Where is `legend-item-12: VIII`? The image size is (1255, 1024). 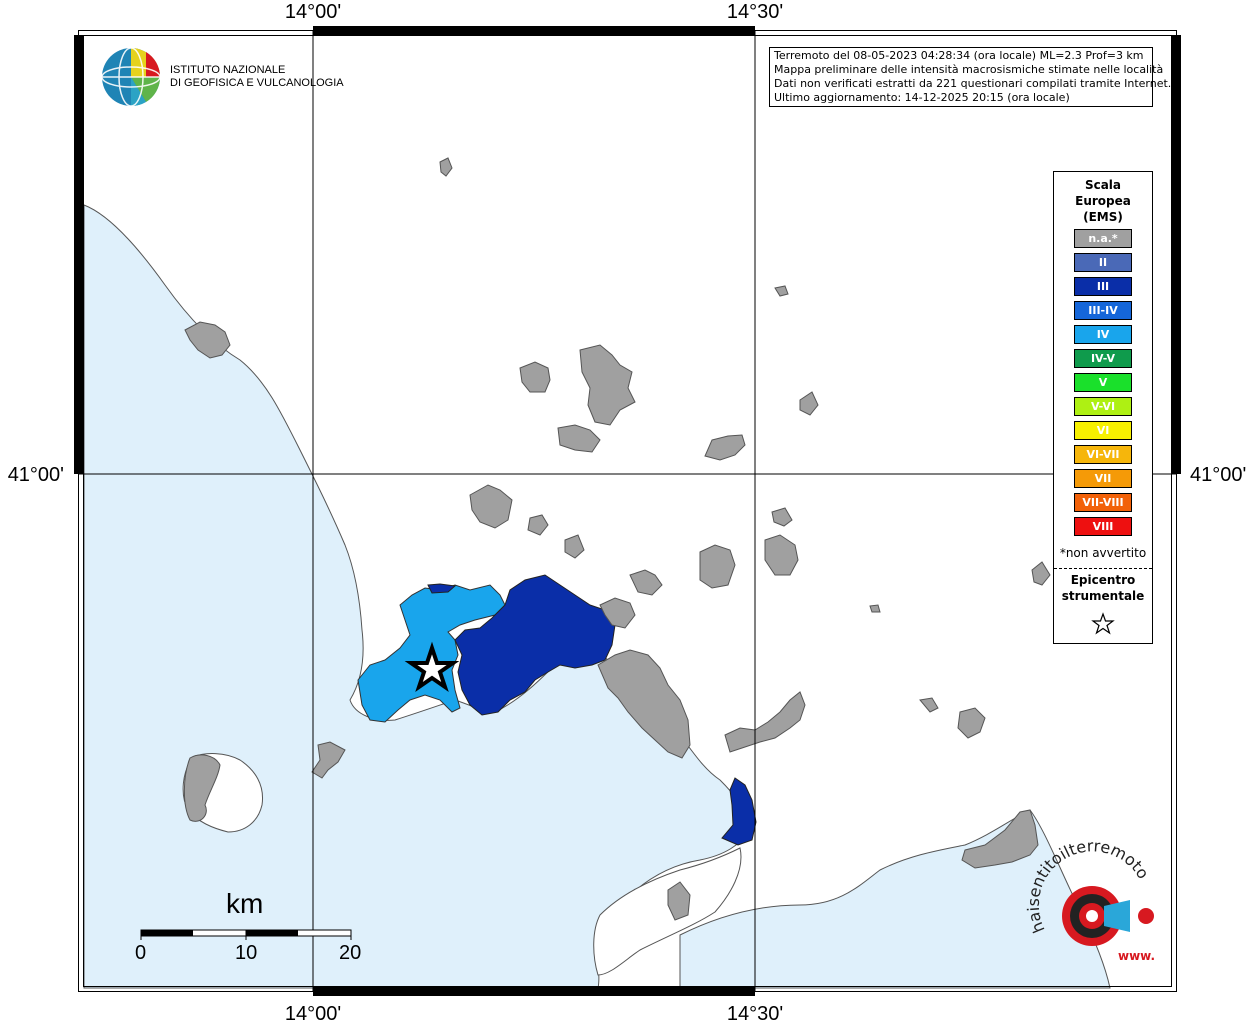
legend-item-12: VIII is located at coordinates (1103, 526).